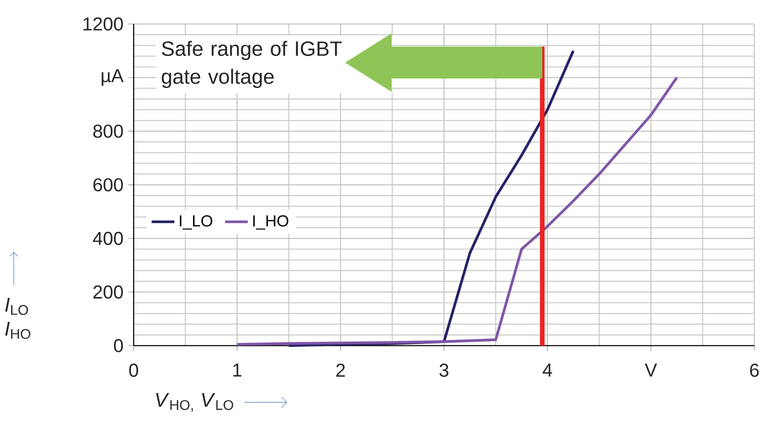 The height and width of the screenshot is (426, 772). I want to click on x-tick-label: 1, so click(237, 370).